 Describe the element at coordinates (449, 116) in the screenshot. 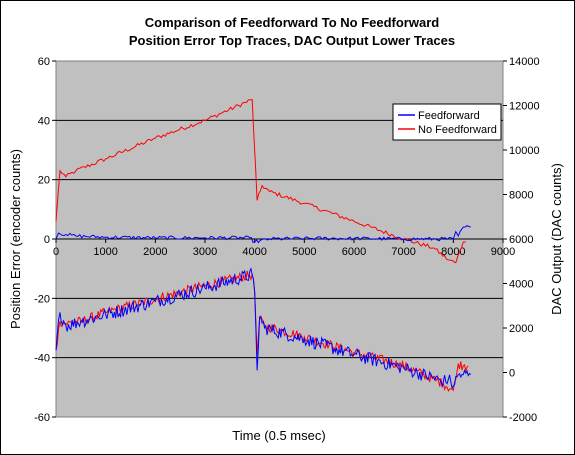

I see `legend-label-feedforward: Feedforward` at that location.